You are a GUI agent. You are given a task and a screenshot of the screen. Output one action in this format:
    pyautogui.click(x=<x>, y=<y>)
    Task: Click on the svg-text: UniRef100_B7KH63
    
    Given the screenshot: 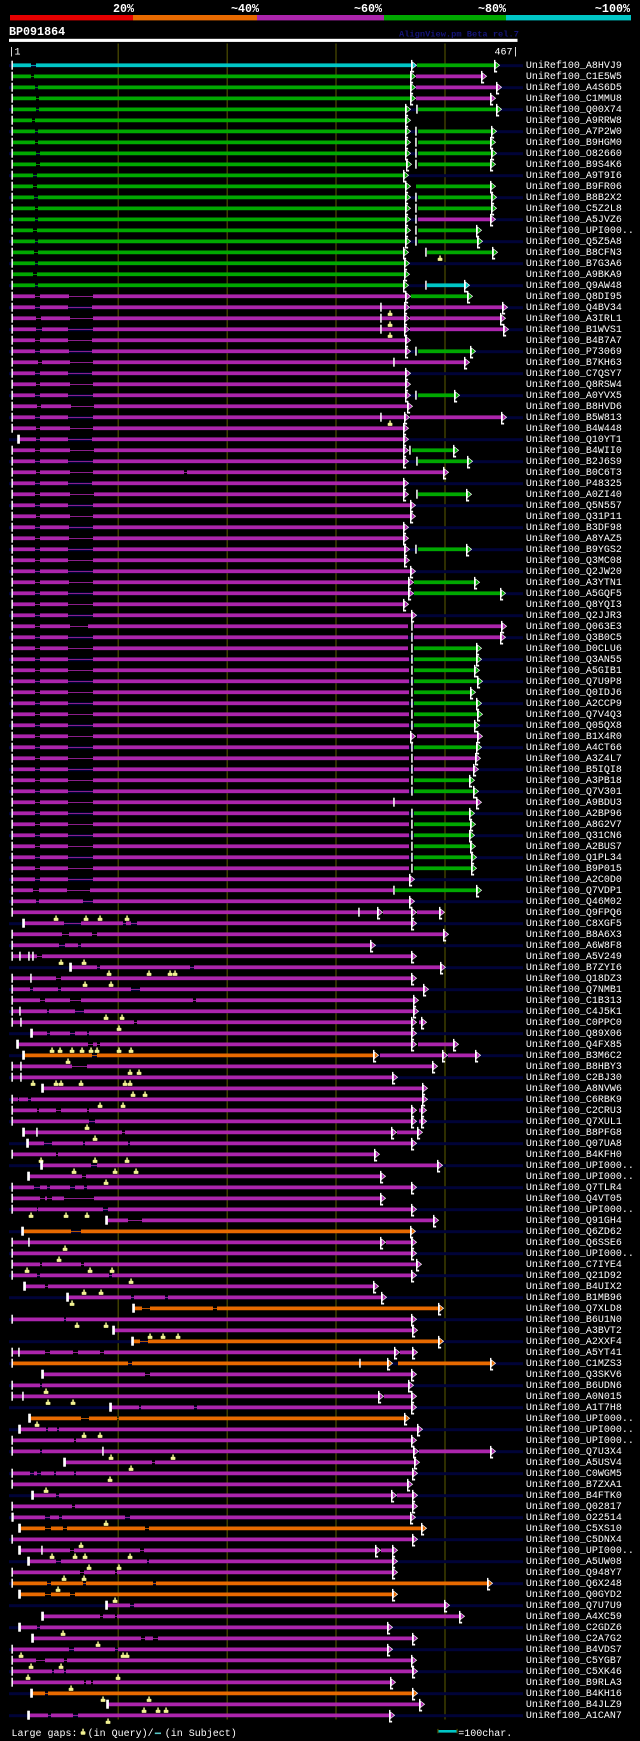 What is the action you would take?
    pyautogui.click(x=574, y=363)
    